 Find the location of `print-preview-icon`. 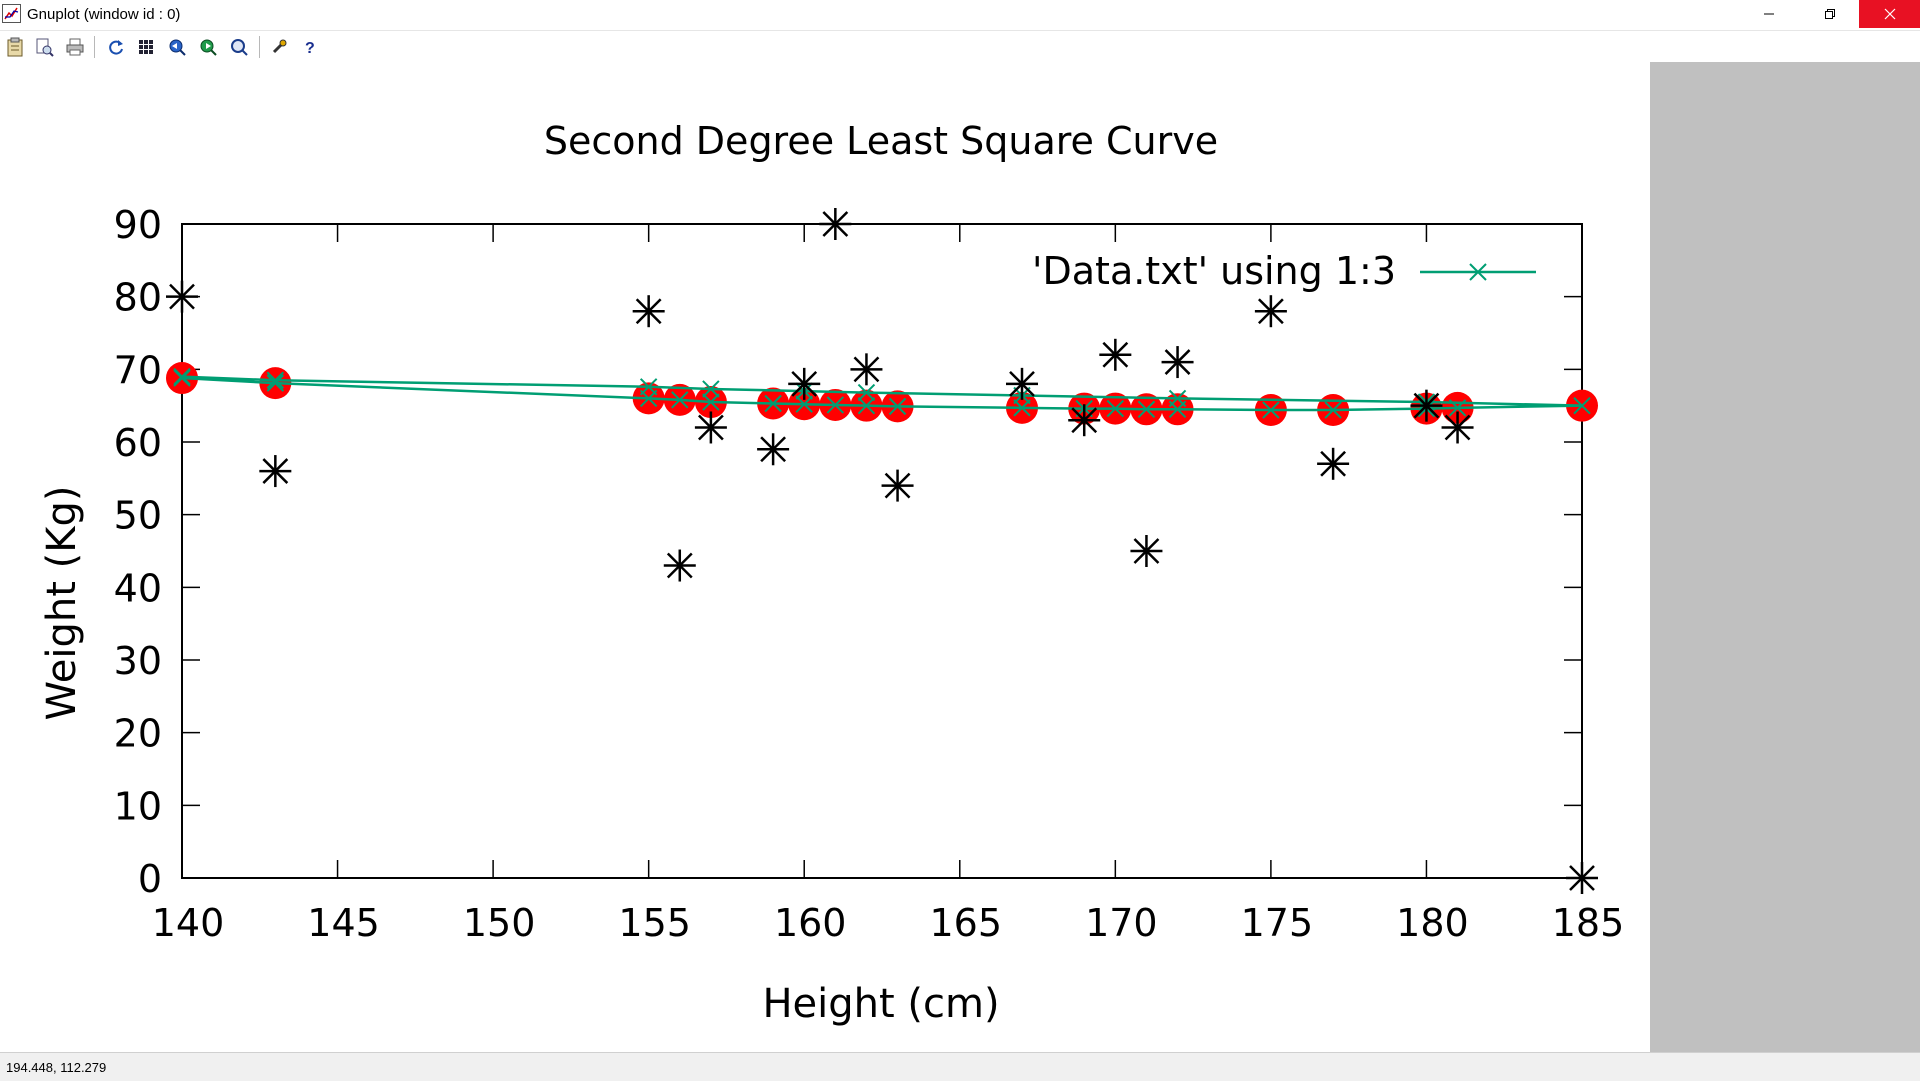

print-preview-icon is located at coordinates (45, 47).